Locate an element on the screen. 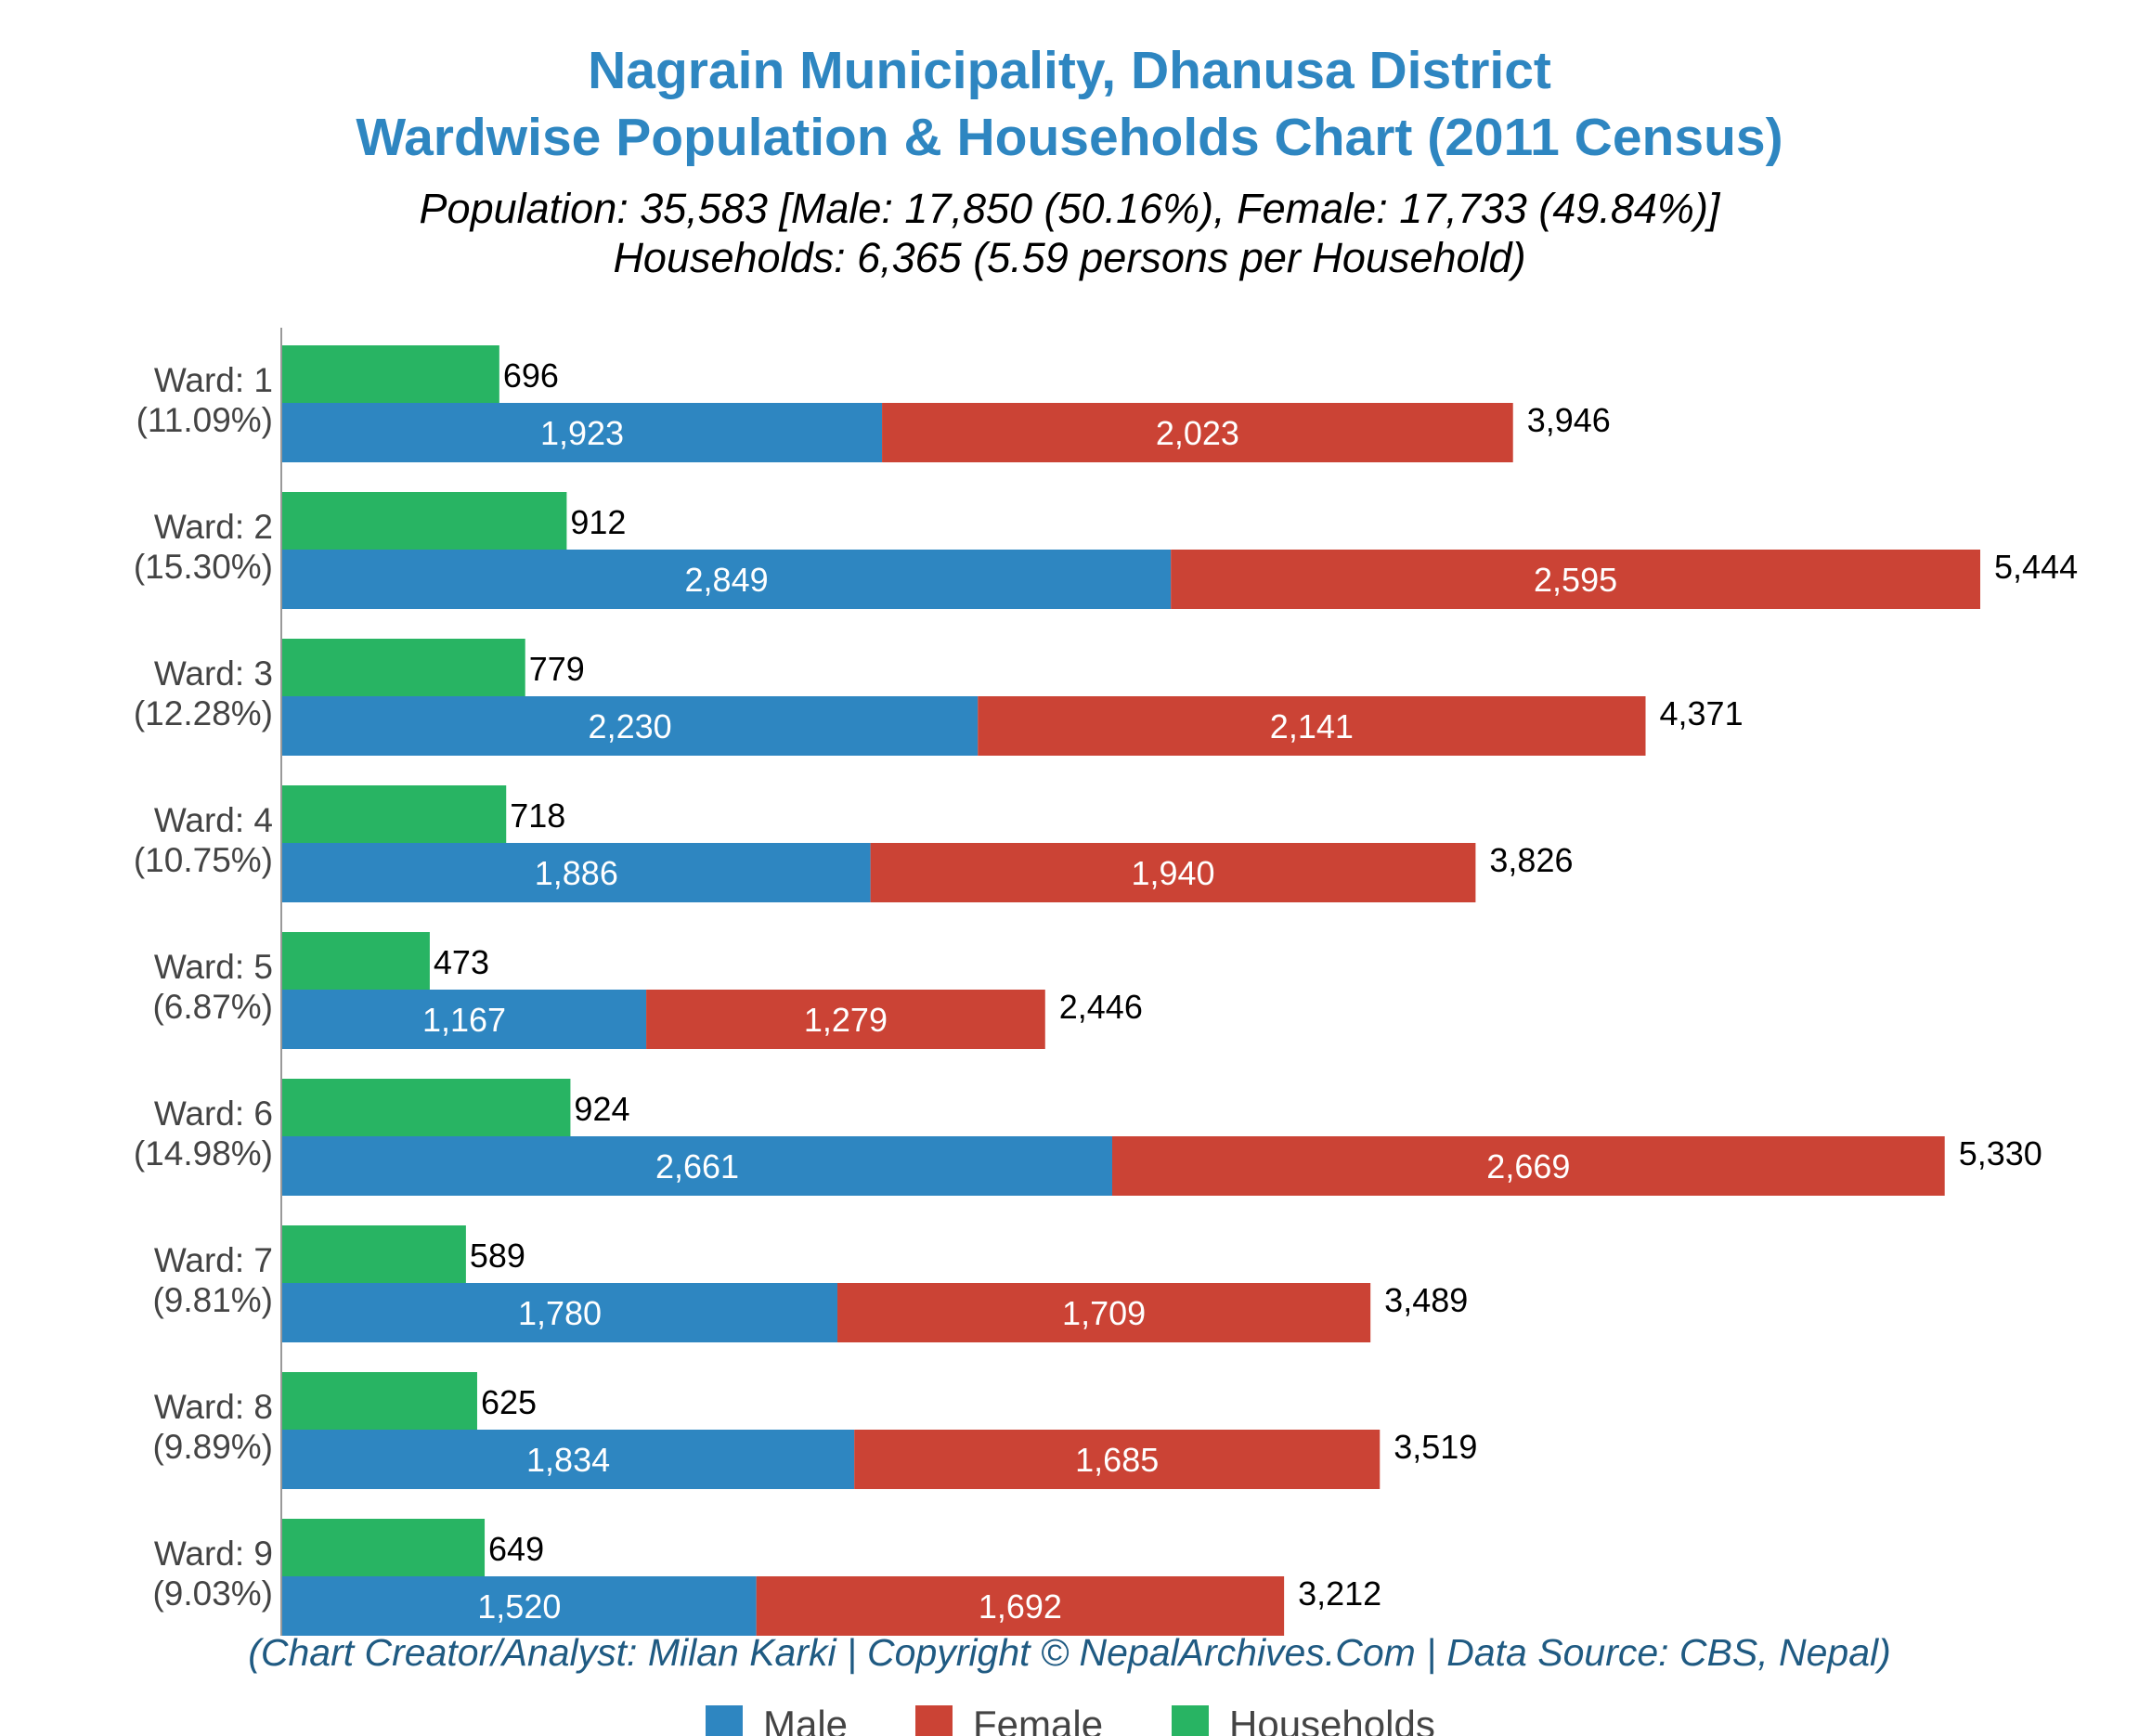 Image resolution: width=2139 pixels, height=1736 pixels. legend-households-swatch is located at coordinates (1190, 1721).